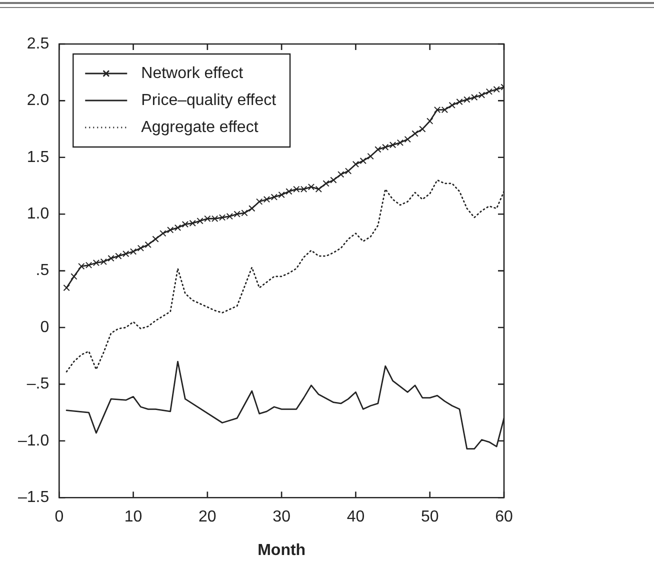 The height and width of the screenshot is (570, 654). I want to click on x-tick-label: 40, so click(355, 517).